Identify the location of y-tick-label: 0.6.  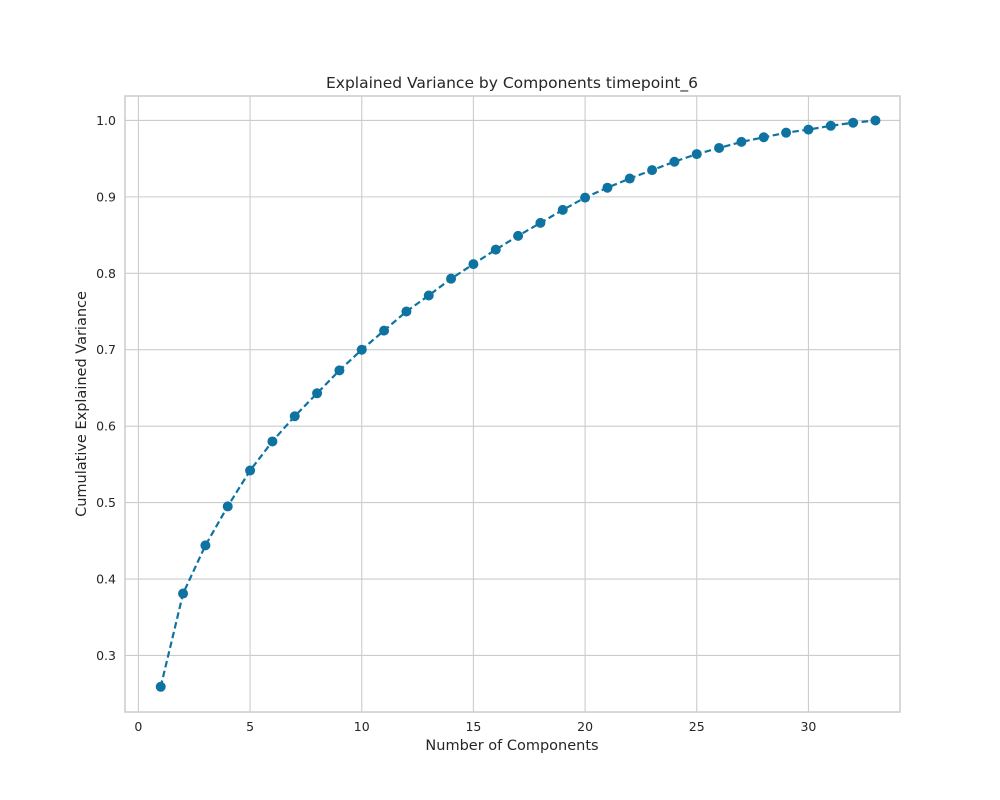
(106, 426).